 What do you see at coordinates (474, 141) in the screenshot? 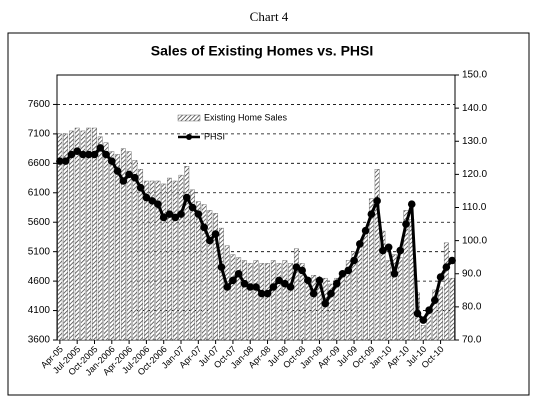
I see `y2-tick-label: 130.0` at bounding box center [474, 141].